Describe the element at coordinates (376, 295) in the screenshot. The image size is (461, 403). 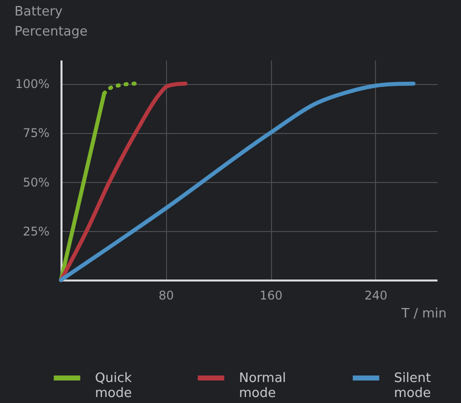
I see `x-tick-label: 240` at that location.